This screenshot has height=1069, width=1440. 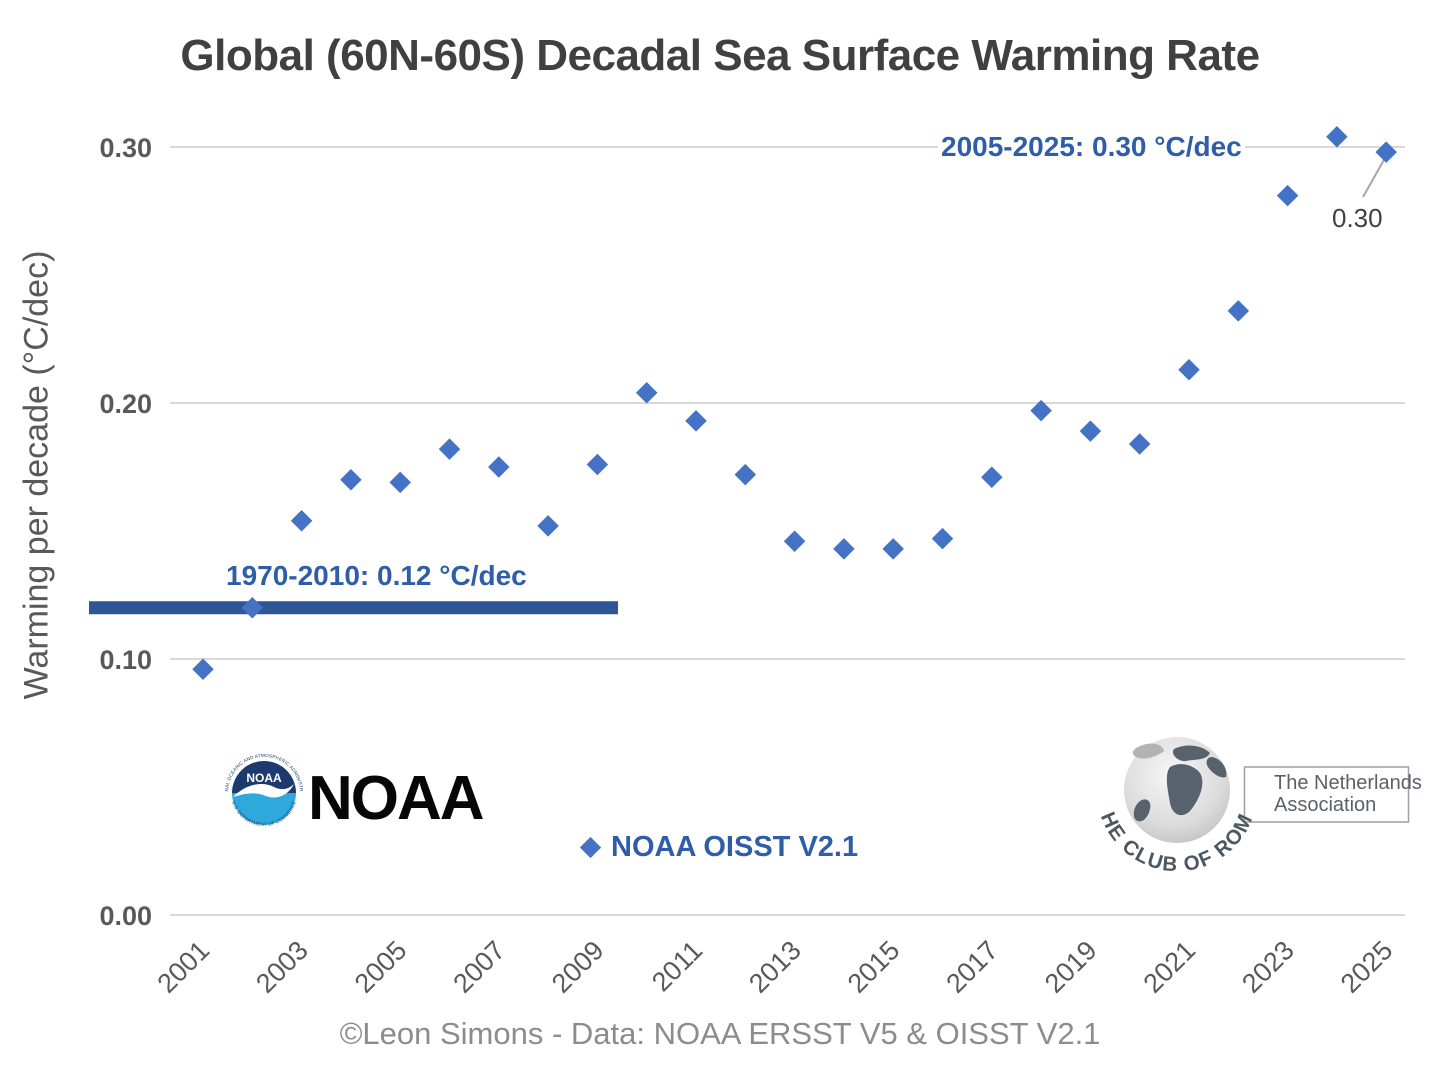 What do you see at coordinates (125, 148) in the screenshot?
I see `y-tick-label-0.30: 0.30` at bounding box center [125, 148].